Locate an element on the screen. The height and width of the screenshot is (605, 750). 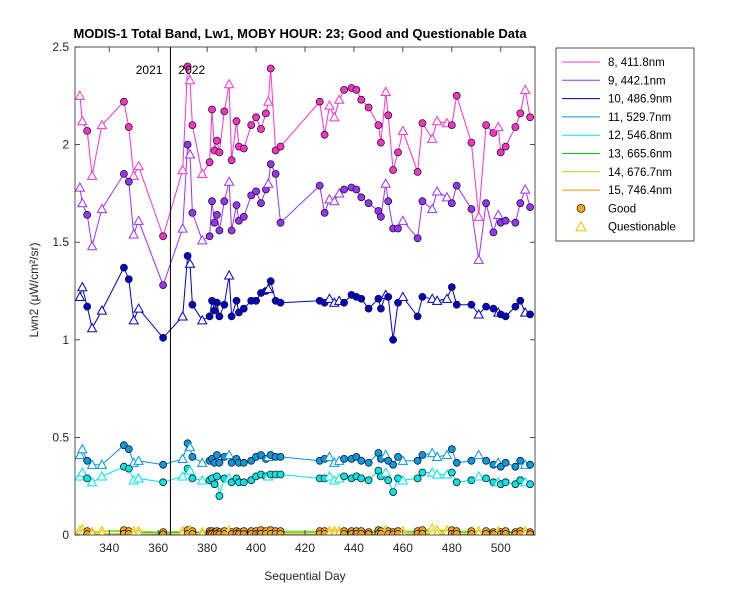
legend-marker-questionable is located at coordinates (581, 226).